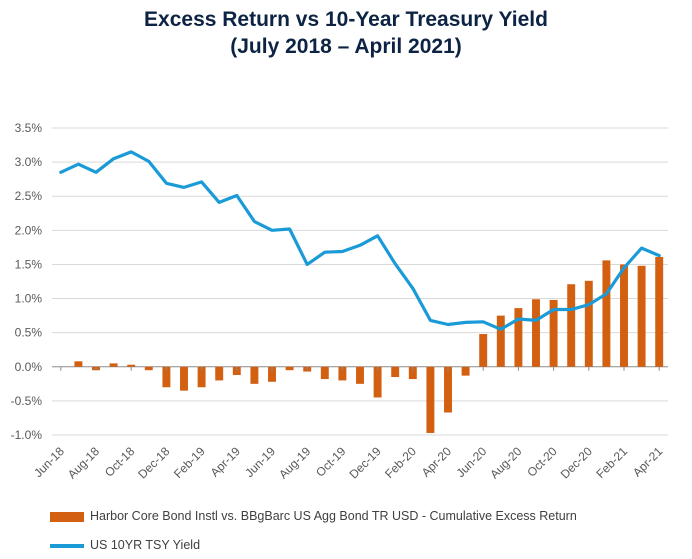 The image size is (692, 559). Describe the element at coordinates (29, 264) in the screenshot. I see `y-tick-label: 1.5%` at that location.